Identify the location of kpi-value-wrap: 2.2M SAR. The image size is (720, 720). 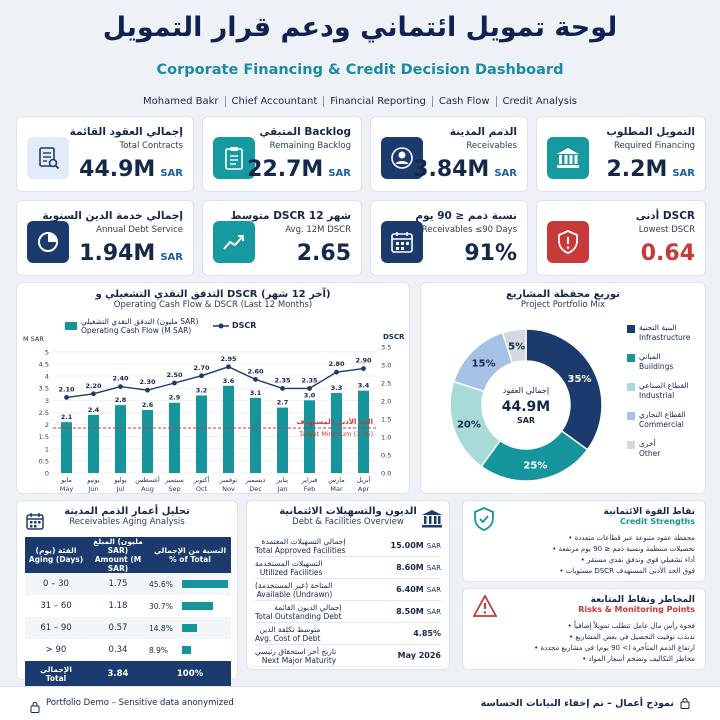
(650, 169).